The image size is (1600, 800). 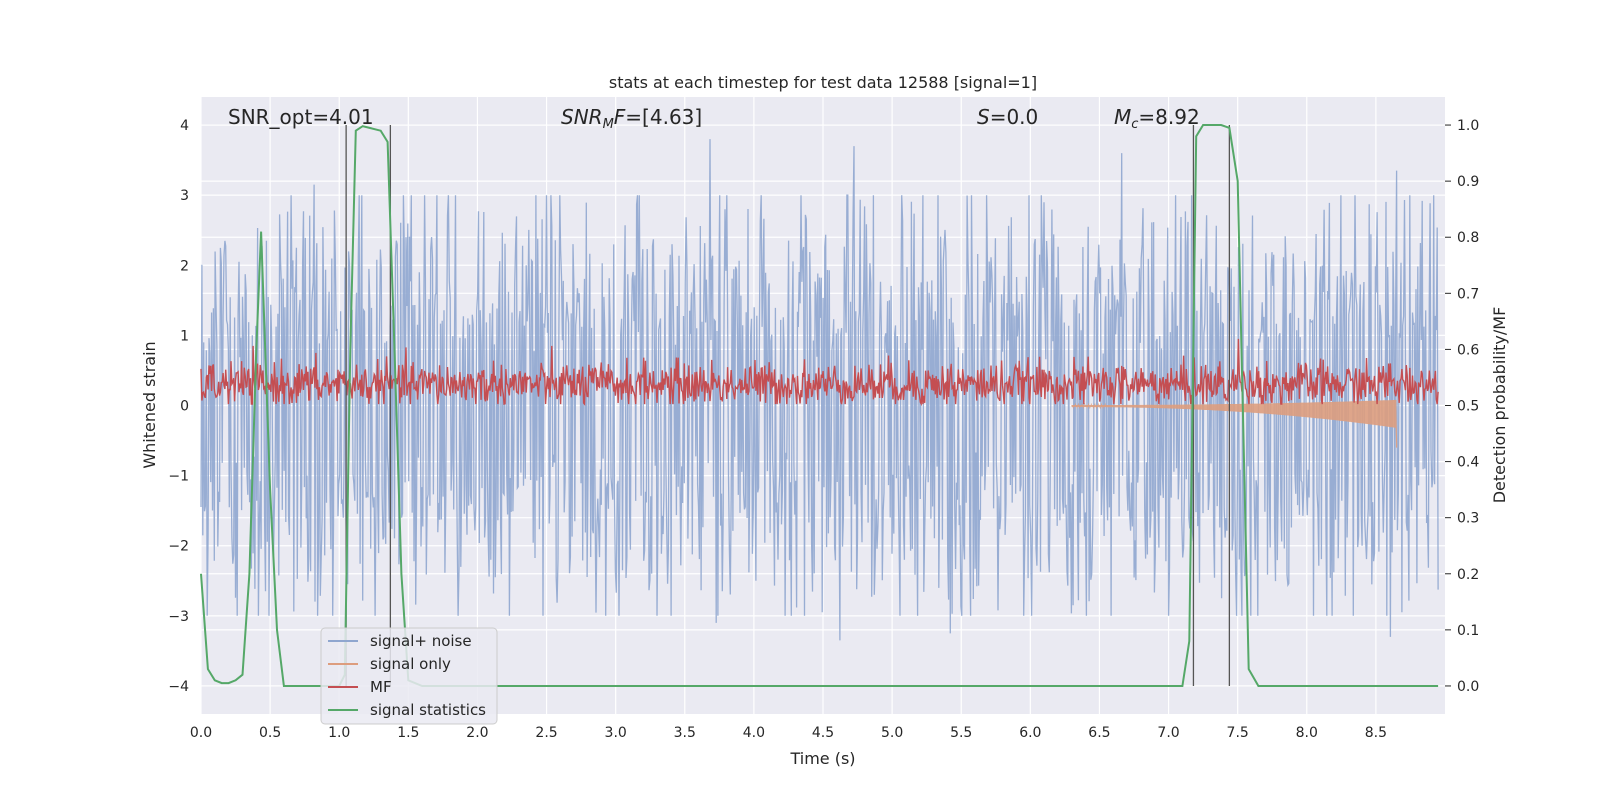 What do you see at coordinates (1168, 733) in the screenshot?
I see `x-tick-label: 7.0` at bounding box center [1168, 733].